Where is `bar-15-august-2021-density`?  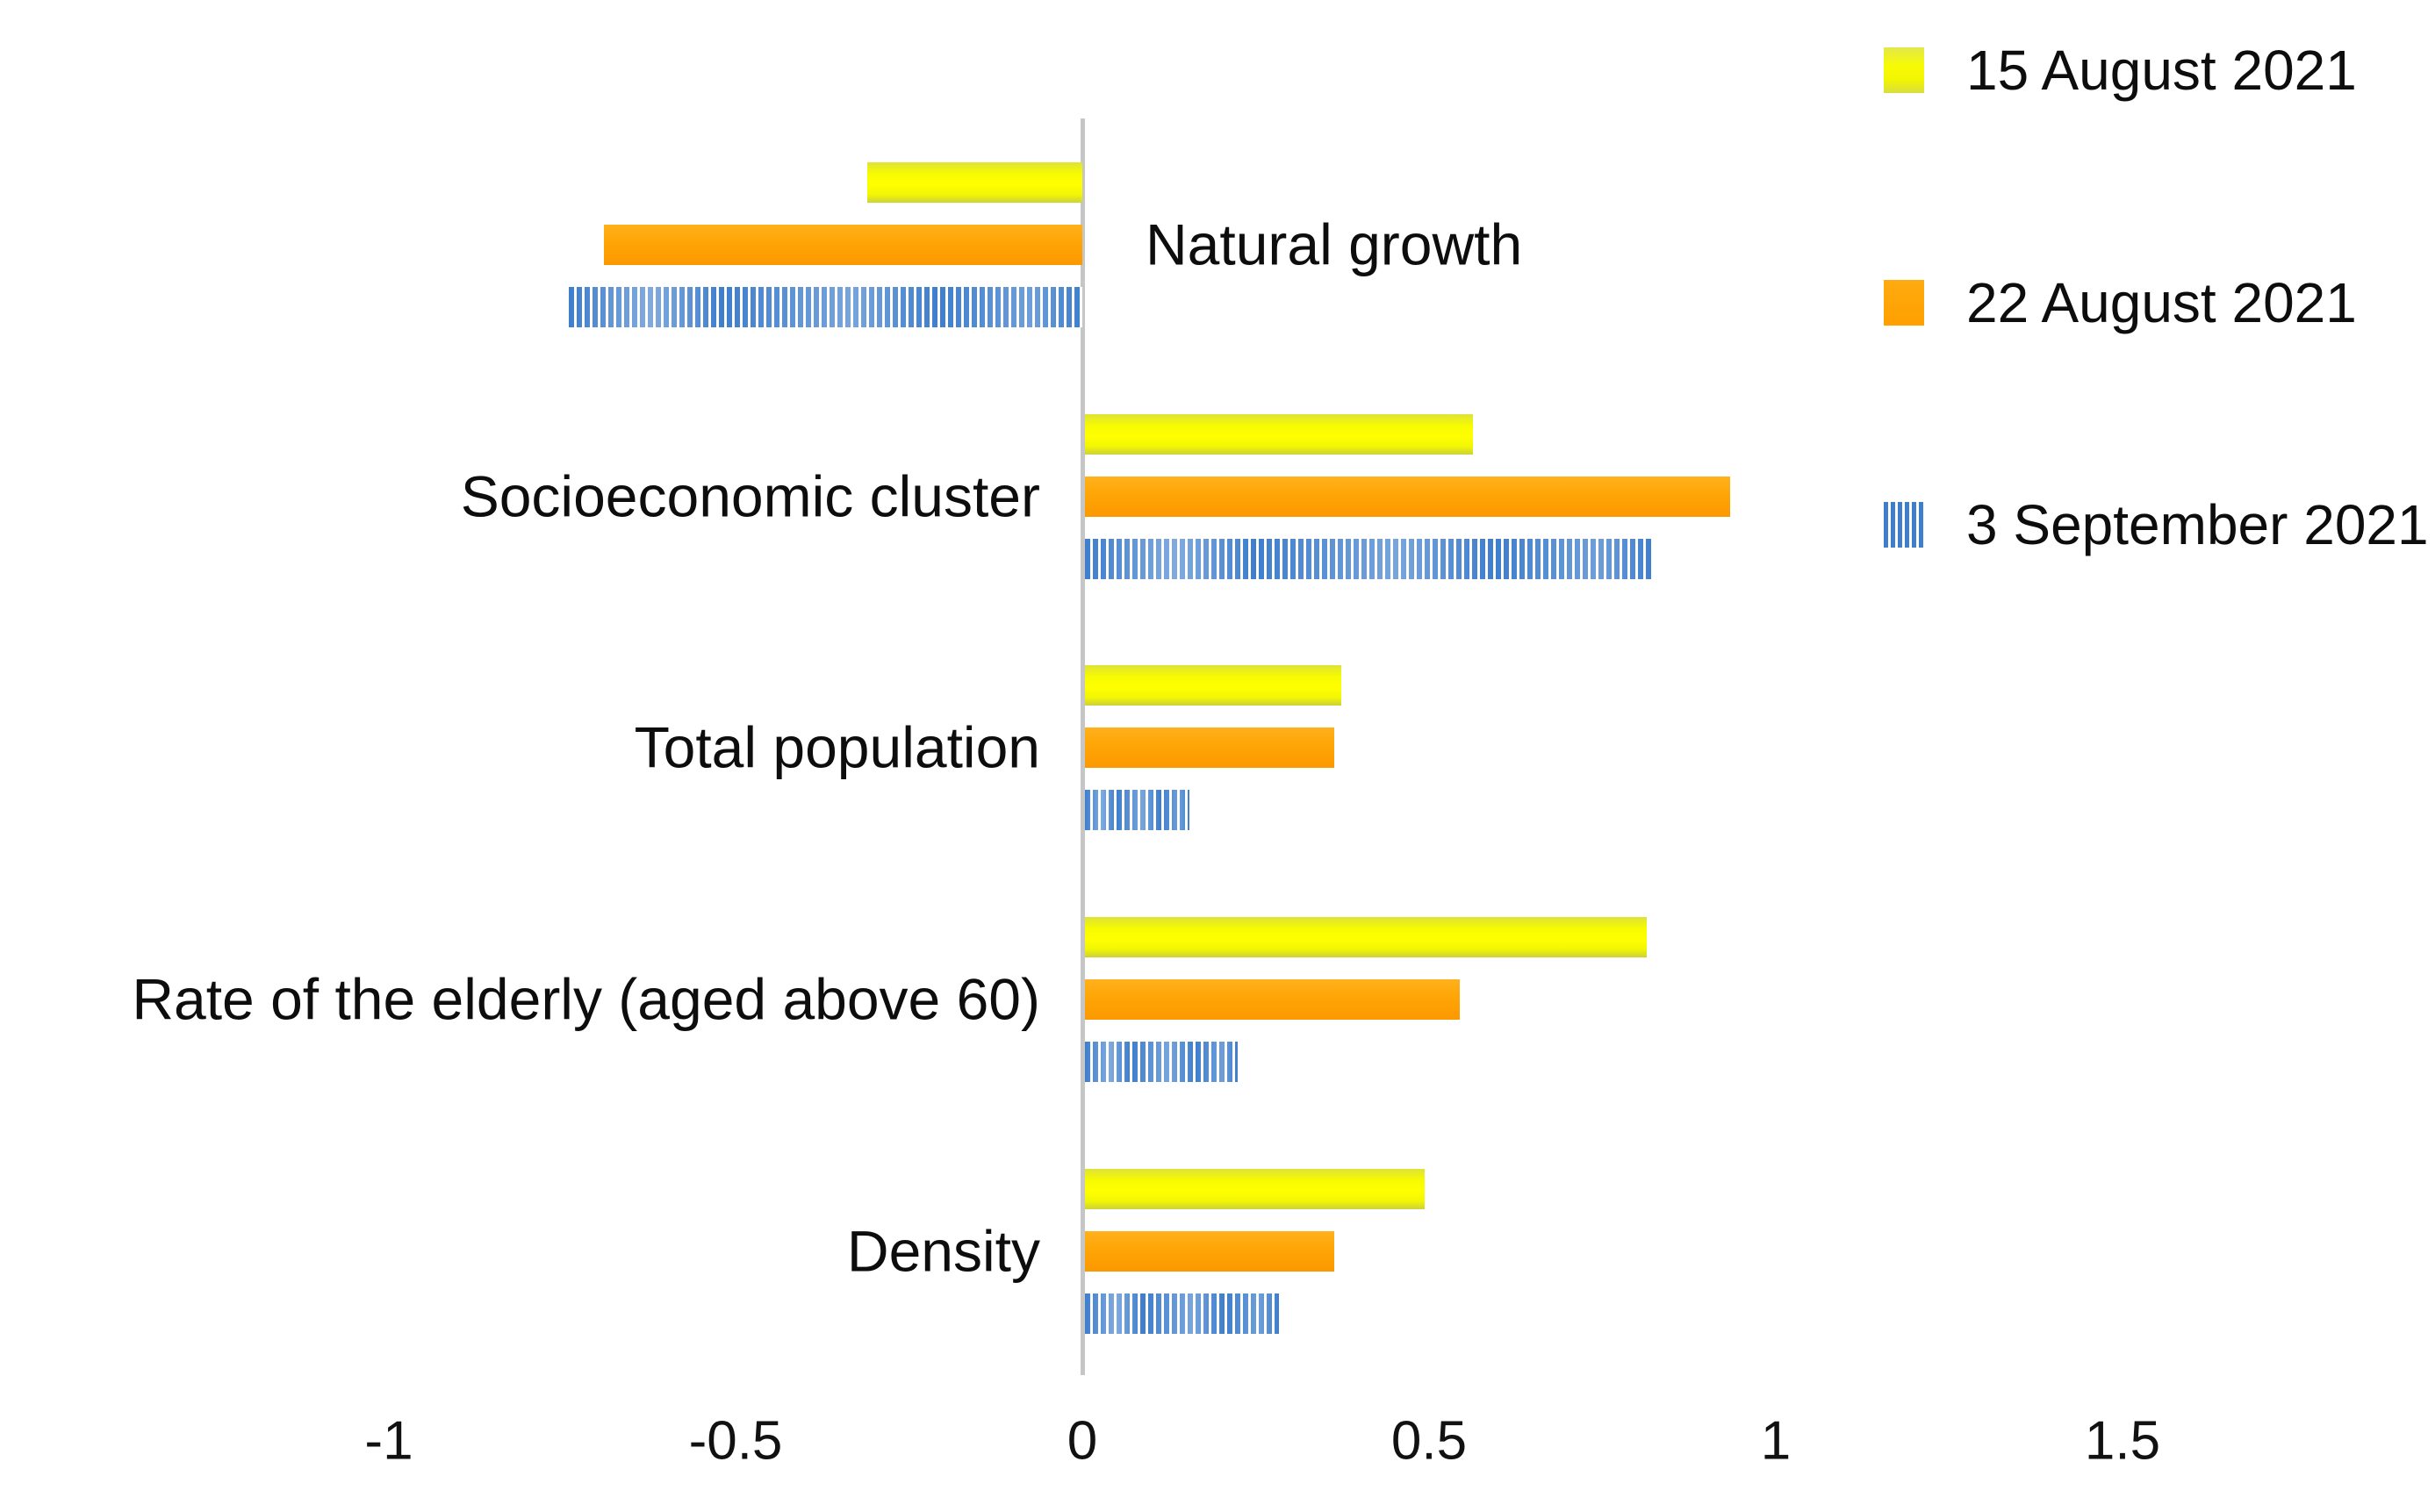 bar-15-august-2021-density is located at coordinates (1255, 1188).